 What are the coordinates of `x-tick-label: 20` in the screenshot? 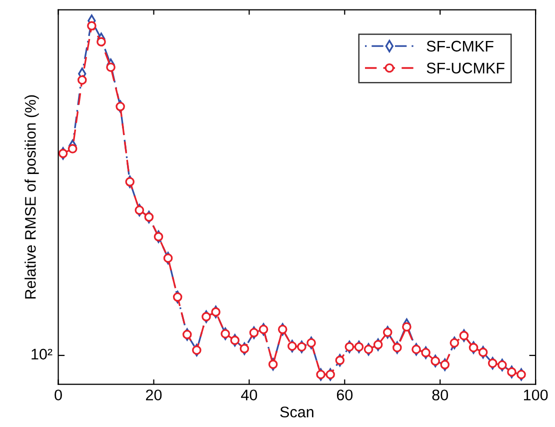 It's located at (154, 395).